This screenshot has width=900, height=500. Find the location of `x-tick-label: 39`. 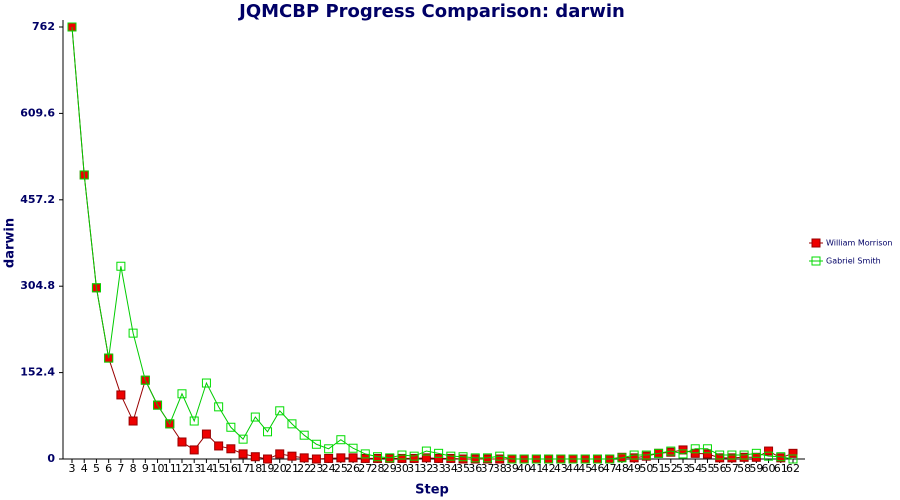

x-tick-label: 39 is located at coordinates (512, 468).